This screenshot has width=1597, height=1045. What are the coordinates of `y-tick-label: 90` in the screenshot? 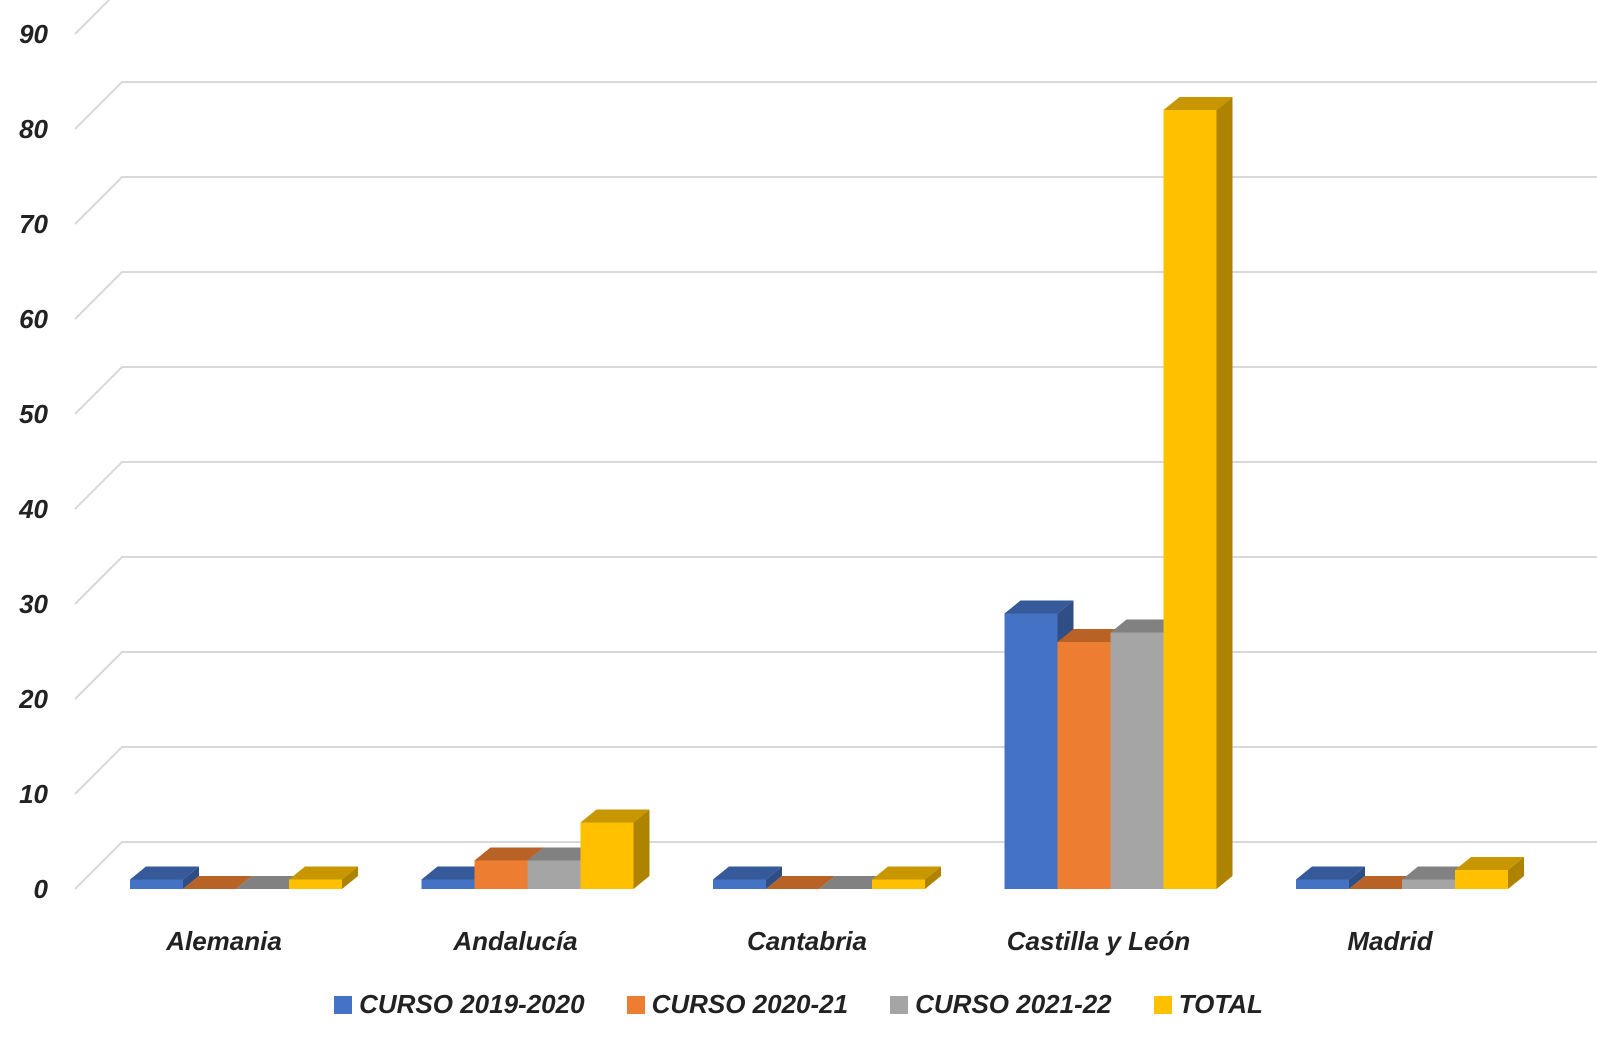 It's located at (33, 34).